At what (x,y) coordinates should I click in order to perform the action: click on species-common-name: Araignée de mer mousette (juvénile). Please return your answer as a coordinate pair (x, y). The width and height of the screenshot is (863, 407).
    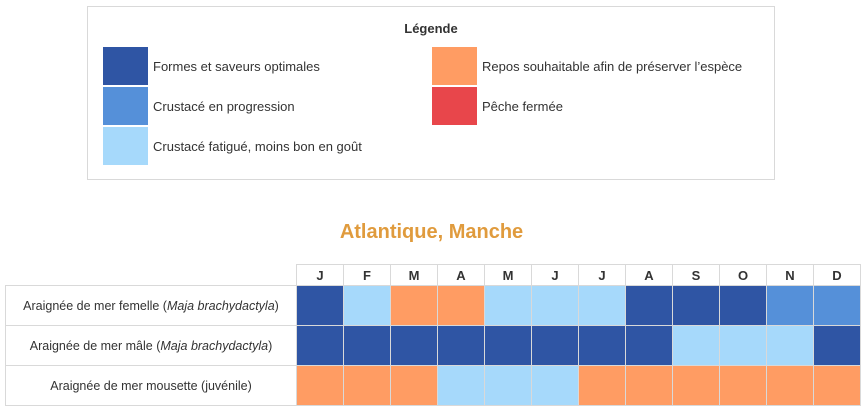
    Looking at the image, I should click on (151, 385).